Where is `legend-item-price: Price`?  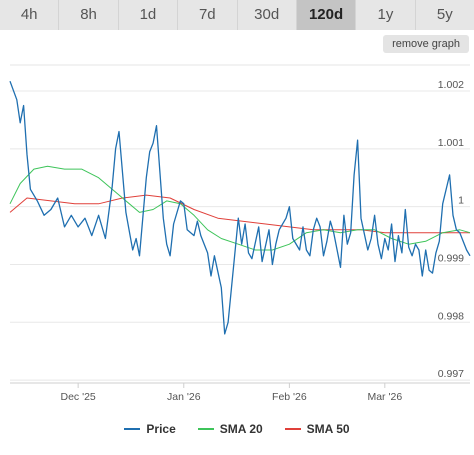
legend-item-price: Price is located at coordinates (150, 429).